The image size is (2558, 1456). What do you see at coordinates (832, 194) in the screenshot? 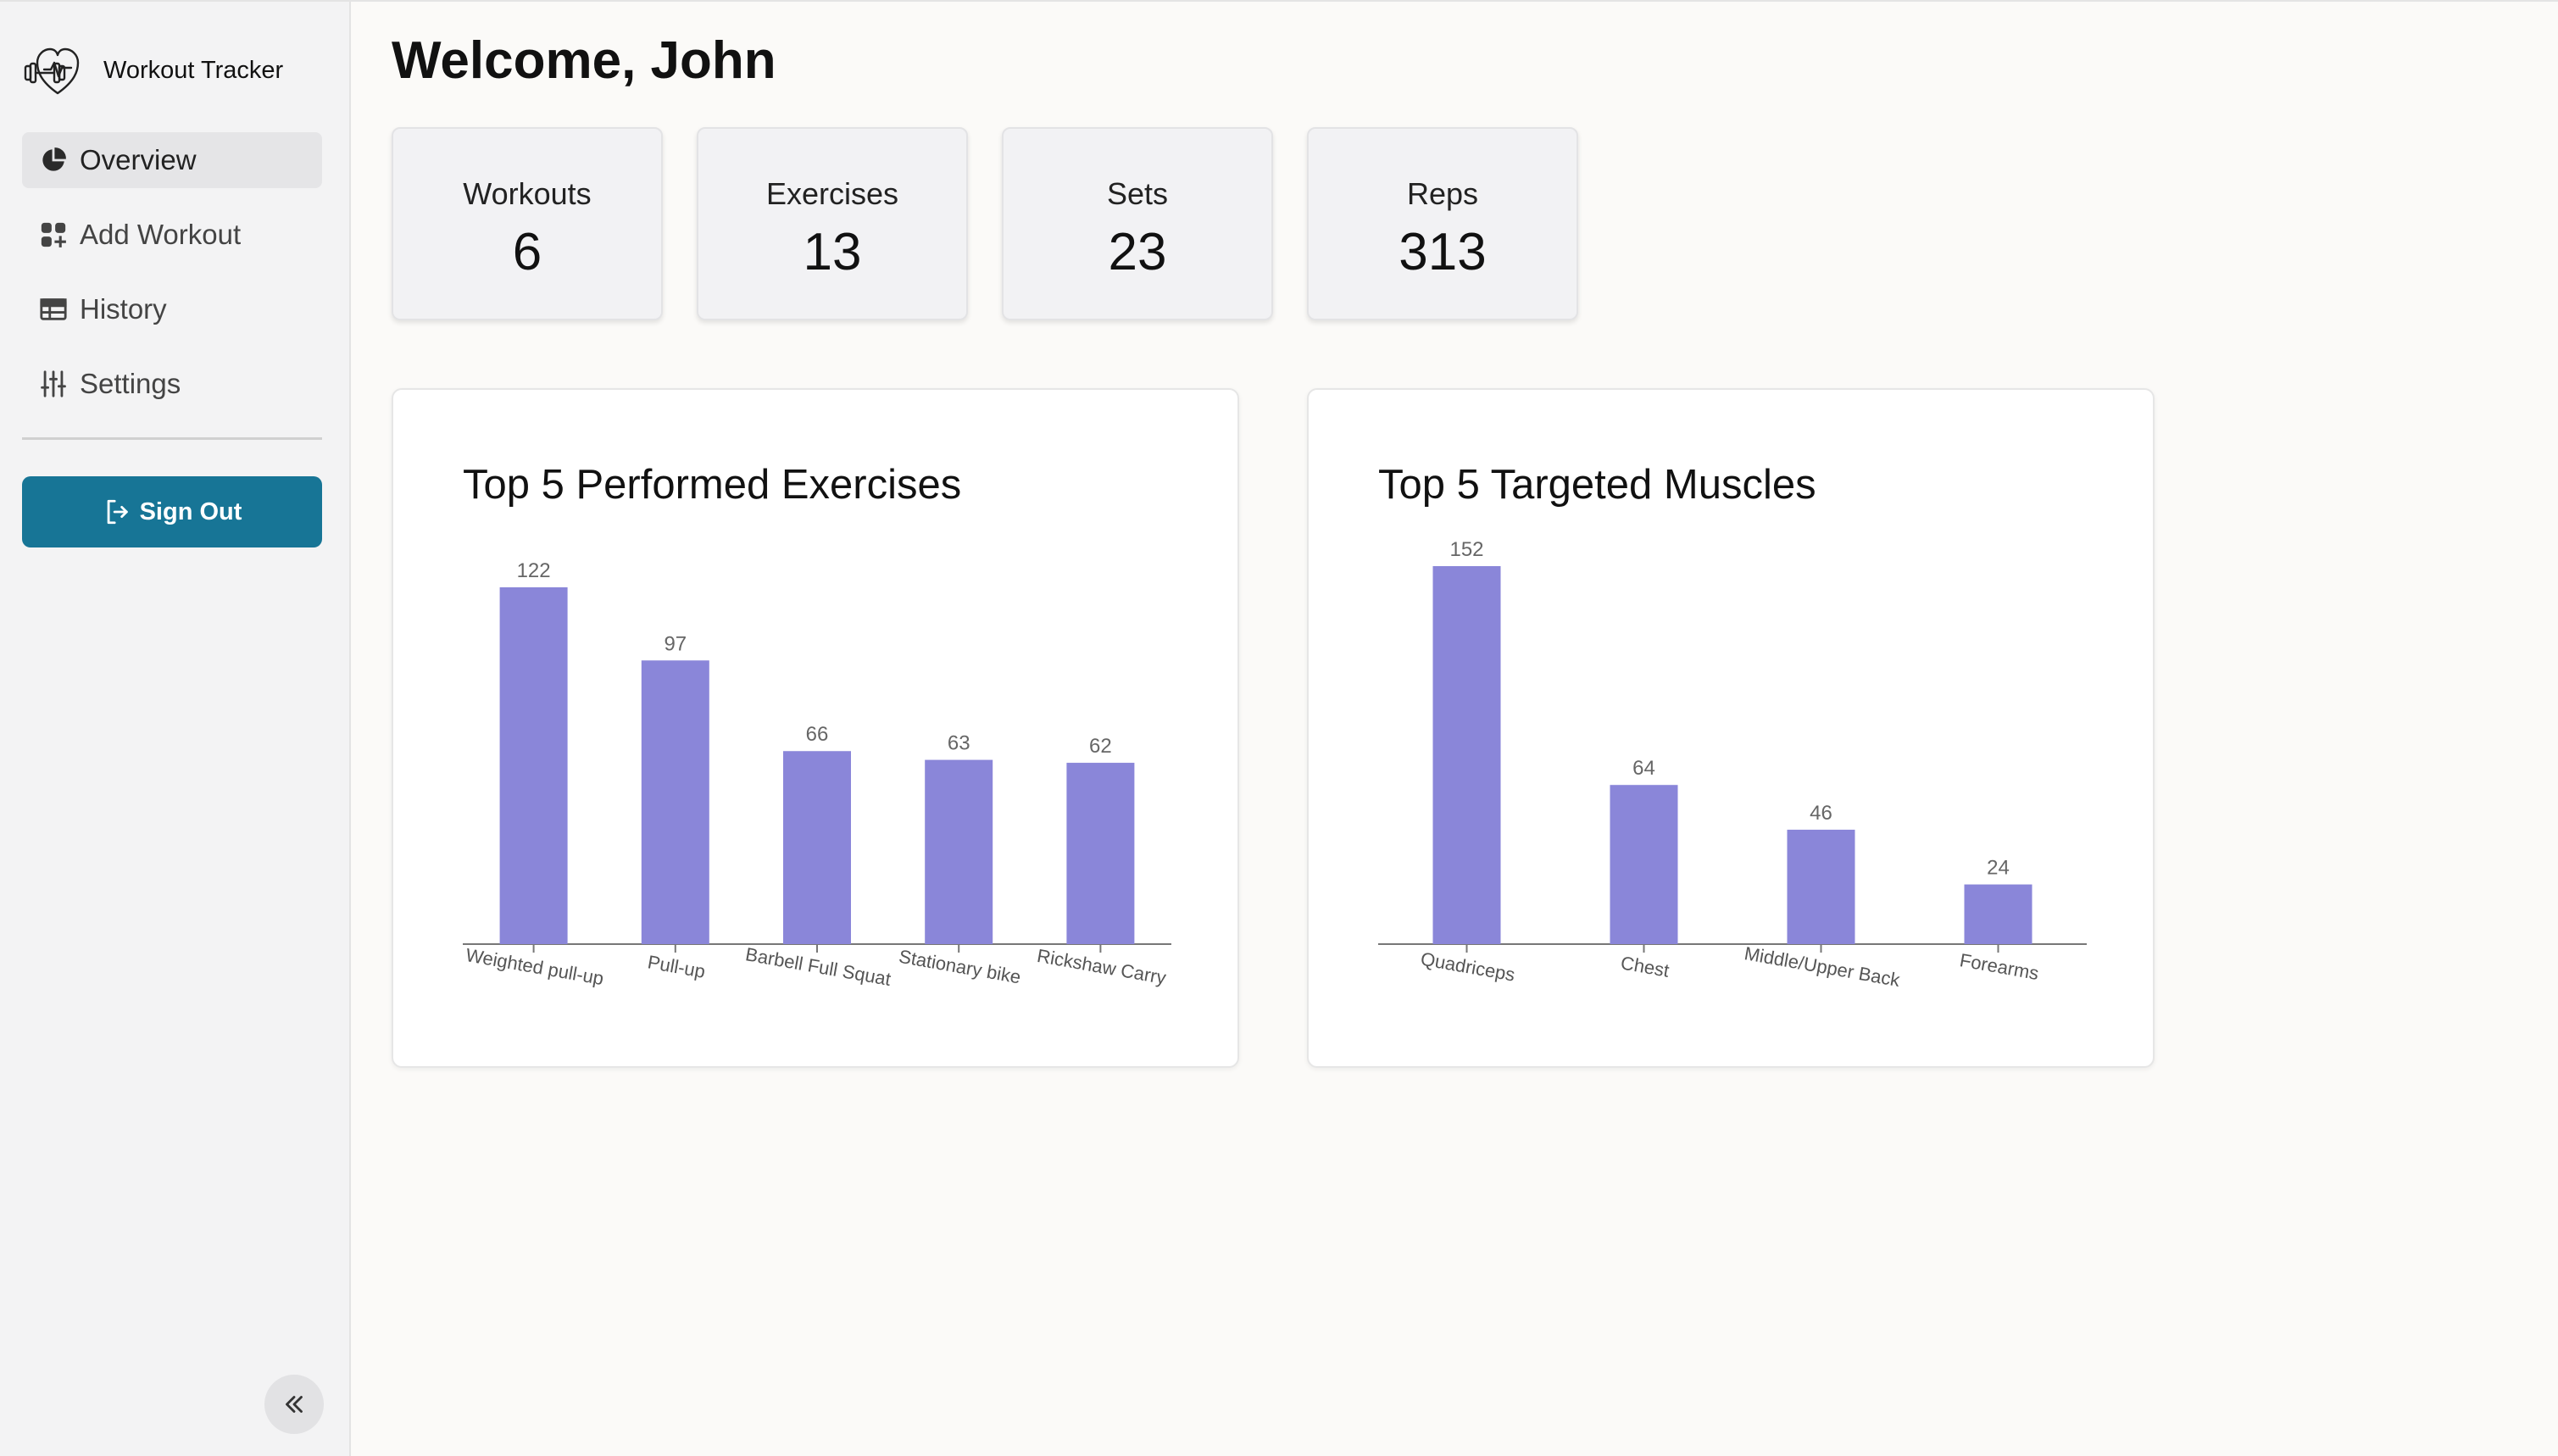
I see `stat-label: Exercises` at bounding box center [832, 194].